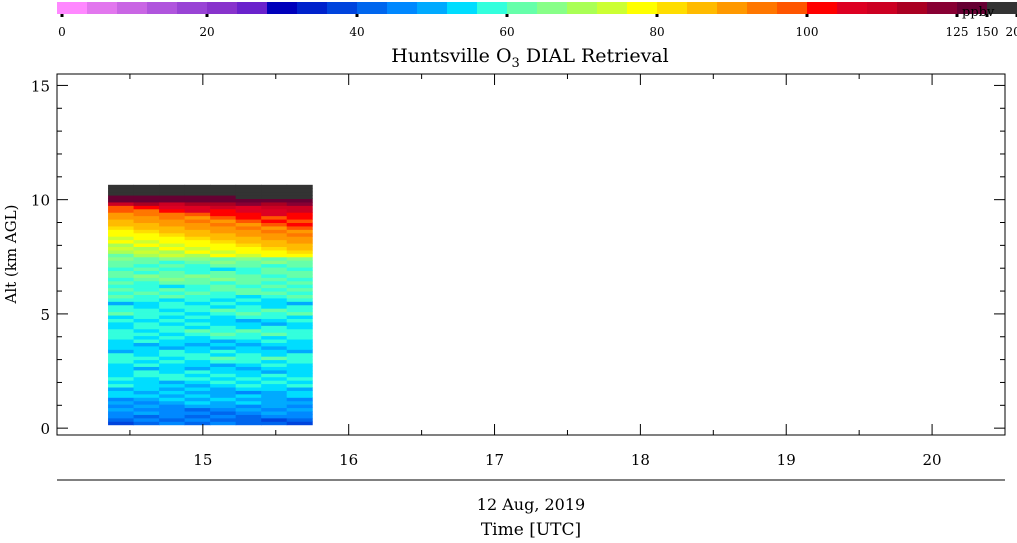 The image size is (1017, 543). What do you see at coordinates (807, 32) in the screenshot?
I see `colorbar-tick-label: 100` at bounding box center [807, 32].